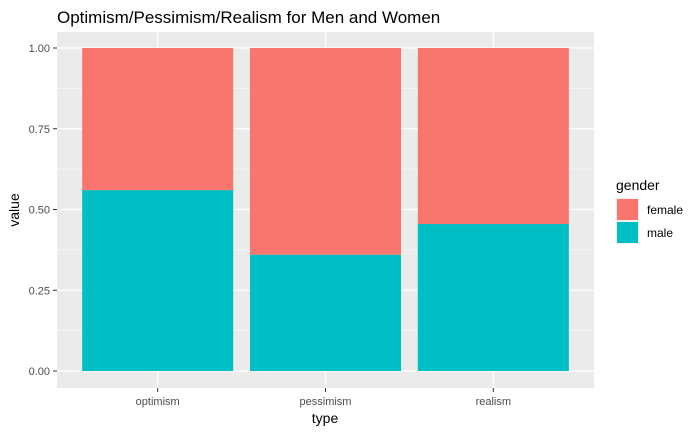 Image resolution: width=700 pixels, height=432 pixels. Describe the element at coordinates (158, 402) in the screenshot. I see `x-tick-label: optimism` at that location.